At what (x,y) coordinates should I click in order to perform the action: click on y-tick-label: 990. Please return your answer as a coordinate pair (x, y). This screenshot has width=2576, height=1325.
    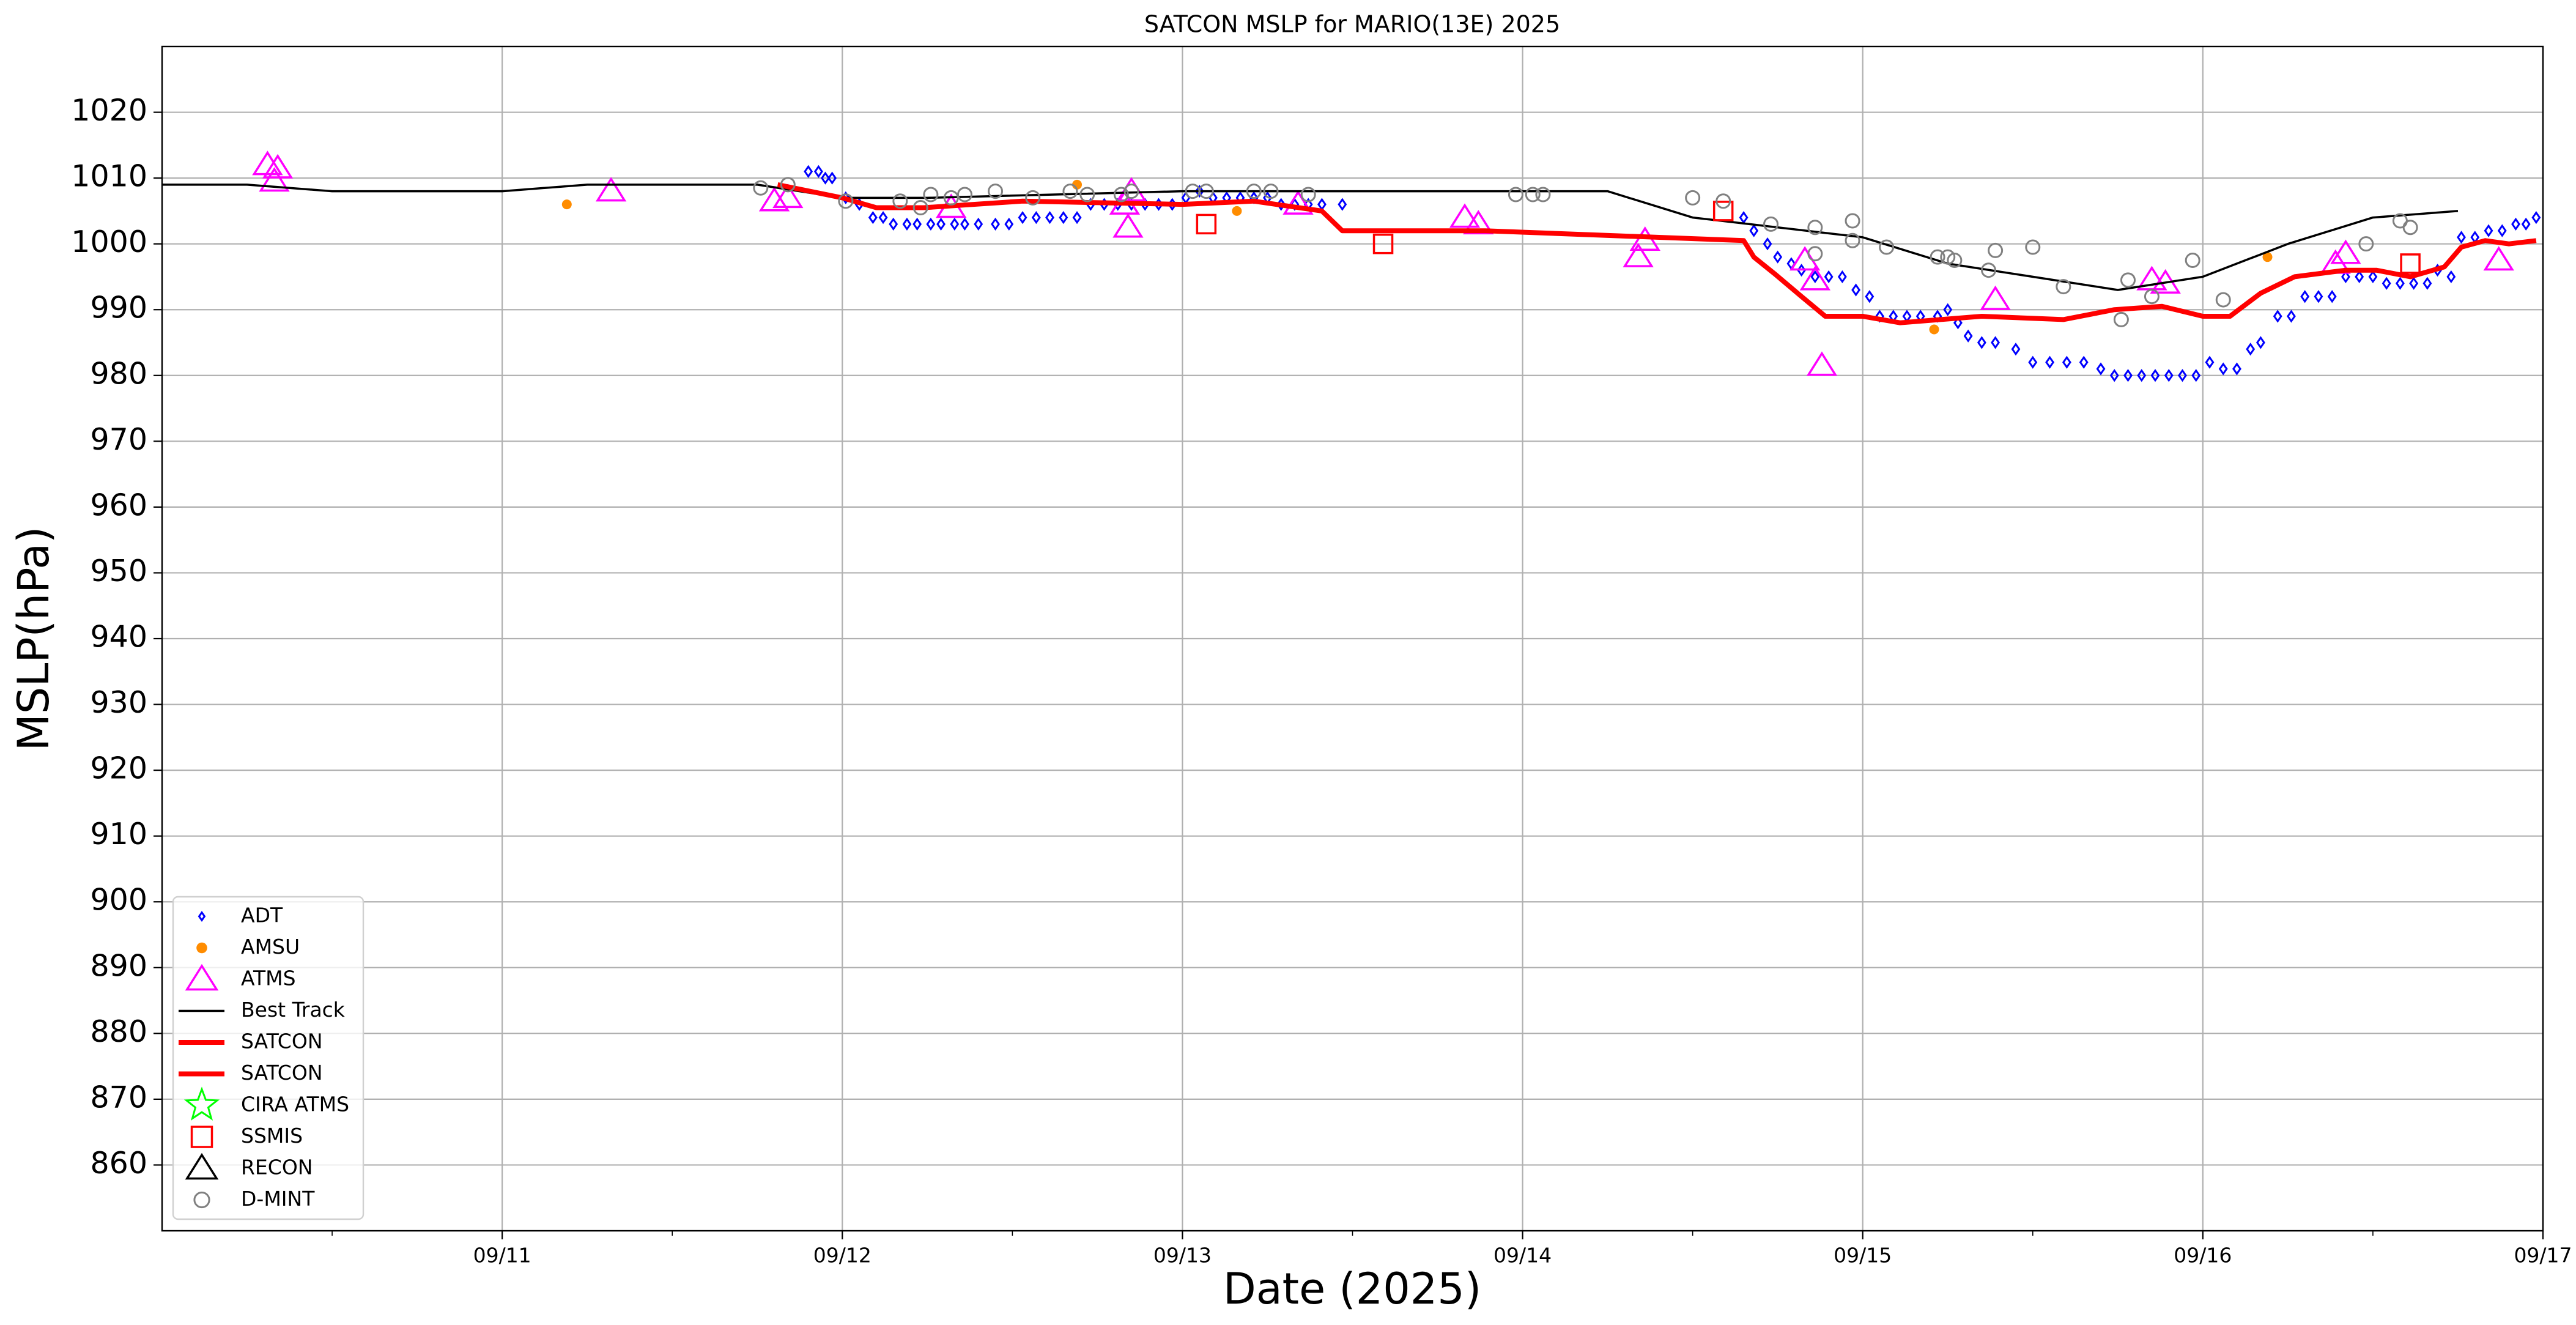
    Looking at the image, I should click on (118, 308).